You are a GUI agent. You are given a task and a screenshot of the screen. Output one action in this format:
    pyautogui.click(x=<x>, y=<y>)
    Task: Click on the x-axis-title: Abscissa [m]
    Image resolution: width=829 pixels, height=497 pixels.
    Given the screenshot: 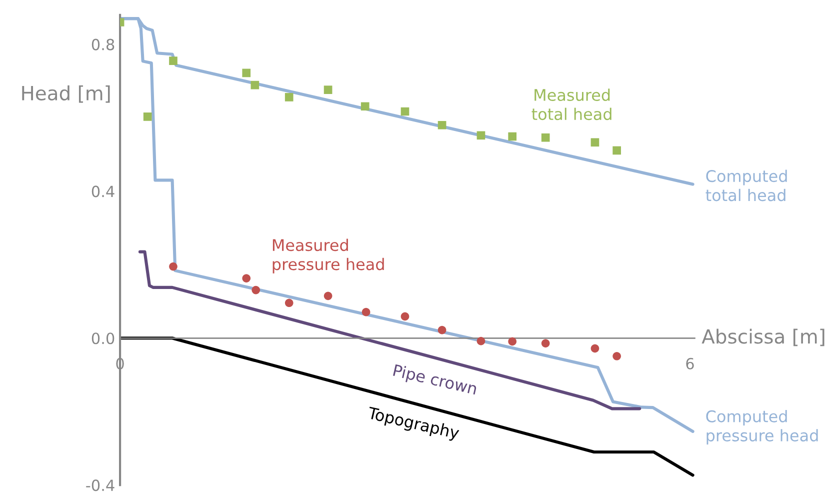 What is the action you would take?
    pyautogui.click(x=763, y=337)
    